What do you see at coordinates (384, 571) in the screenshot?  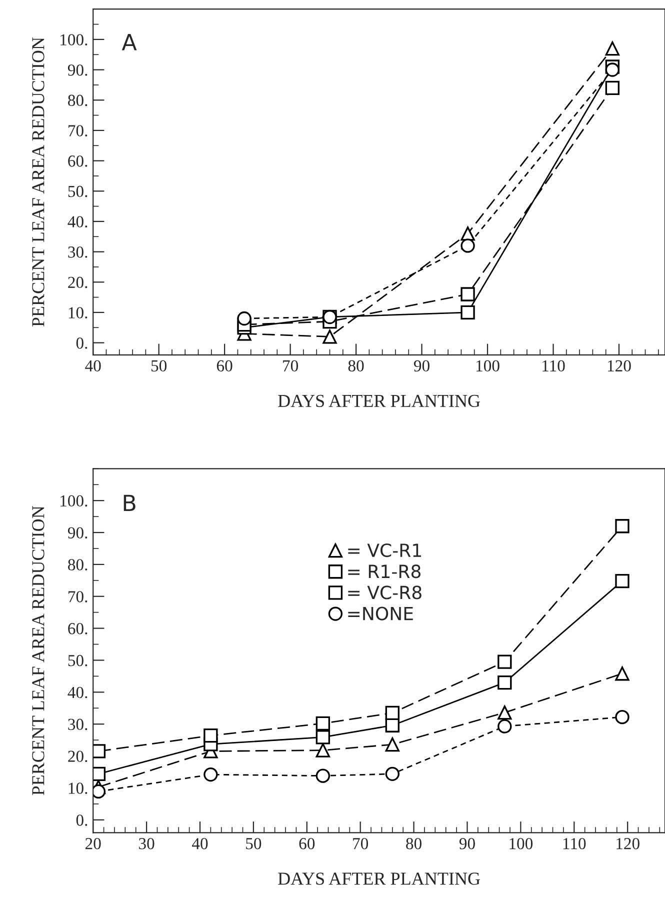 I see `legend-label: = R1-R8` at bounding box center [384, 571].